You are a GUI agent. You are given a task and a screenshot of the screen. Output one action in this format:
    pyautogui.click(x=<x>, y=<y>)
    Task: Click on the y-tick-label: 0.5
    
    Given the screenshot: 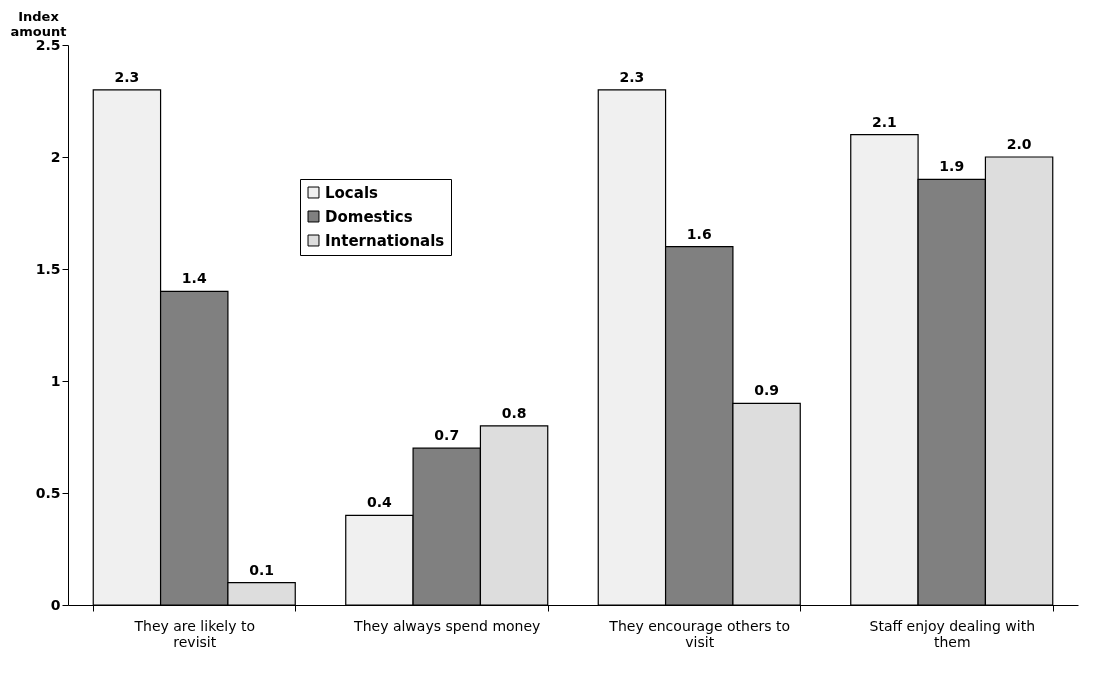 What is the action you would take?
    pyautogui.click(x=48, y=492)
    